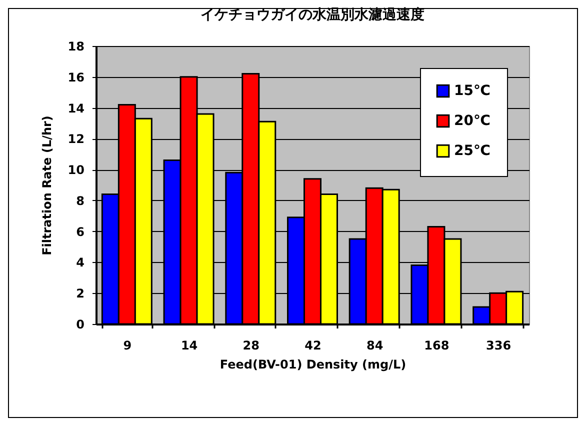  I want to click on y-tick-label: 8, so click(80, 201).